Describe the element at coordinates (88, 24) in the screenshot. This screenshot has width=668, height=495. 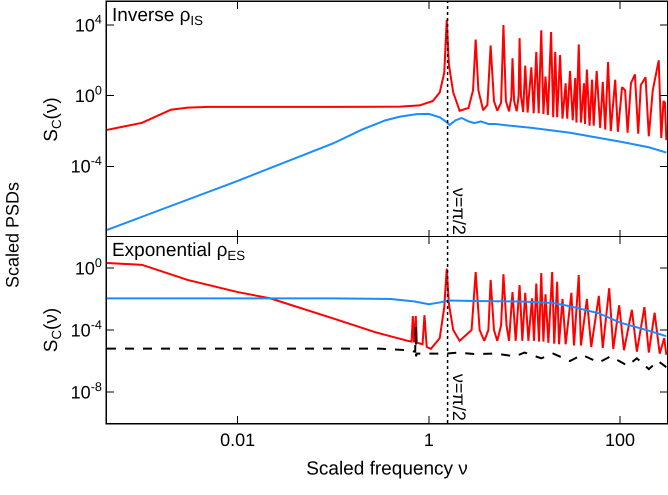
I see `y-tick-label: 10$^{4}$` at that location.